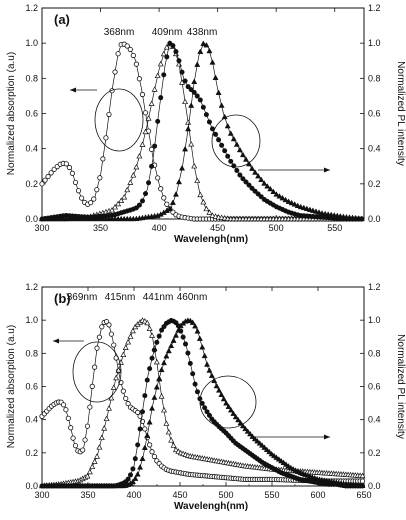  Describe the element at coordinates (363, 495) in the screenshot. I see `x-tick-label: 650` at that location.